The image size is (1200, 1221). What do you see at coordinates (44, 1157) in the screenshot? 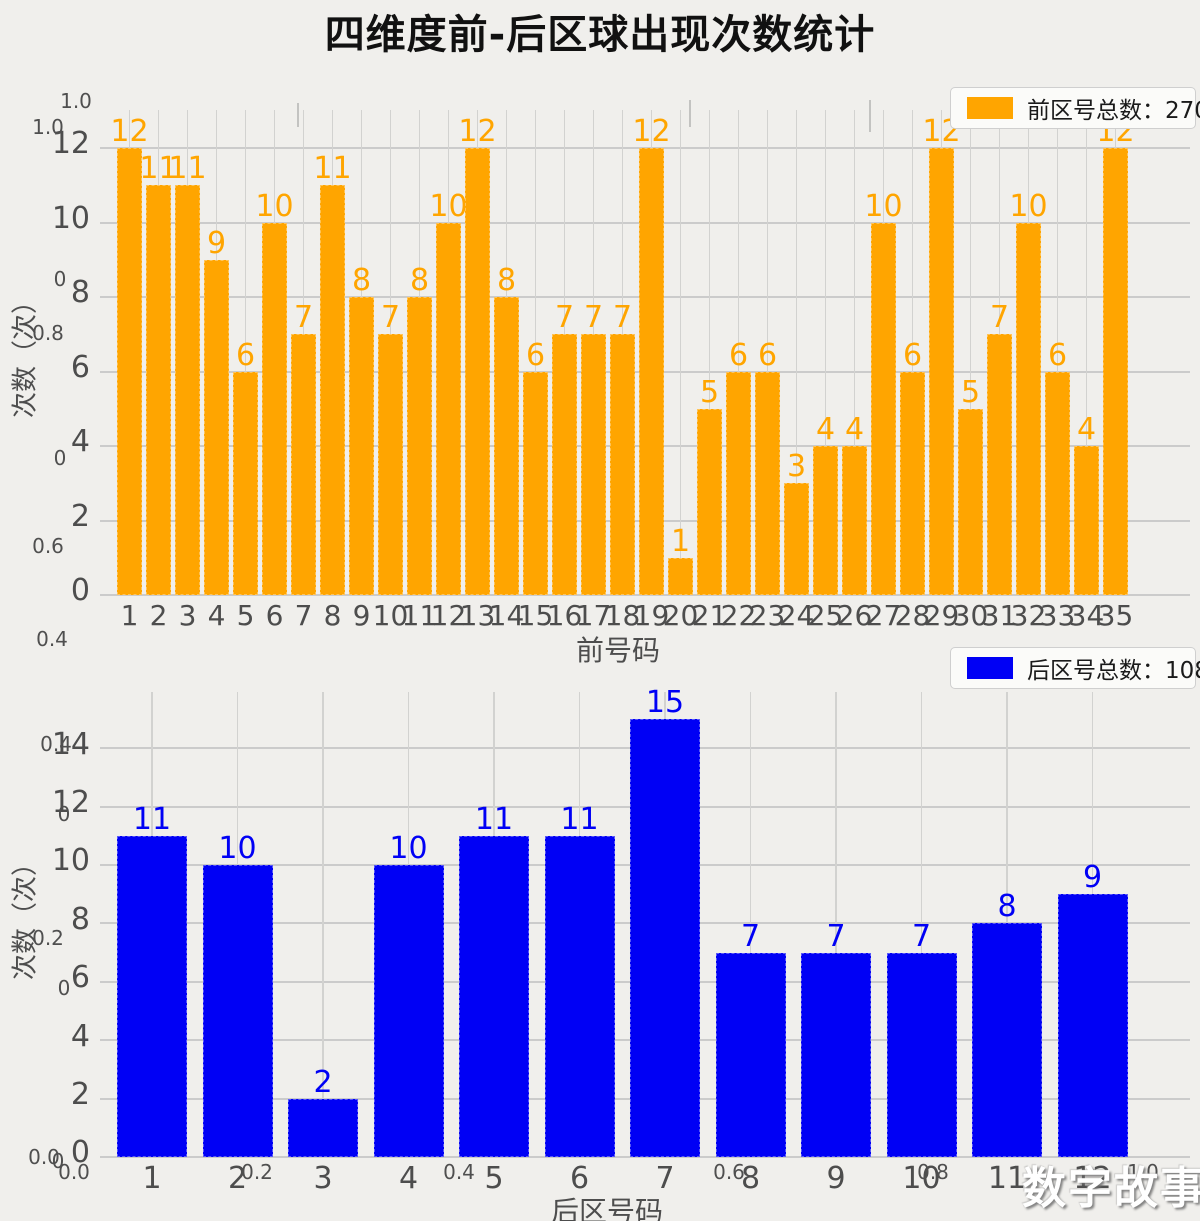
I see `ghost-axis-label: 0.0` at bounding box center [44, 1157].